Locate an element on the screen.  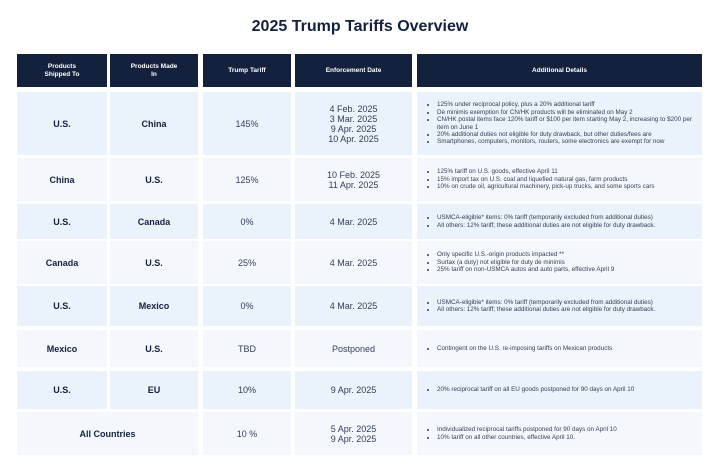
header-cell: Enforcement Date is located at coordinates (353, 70).